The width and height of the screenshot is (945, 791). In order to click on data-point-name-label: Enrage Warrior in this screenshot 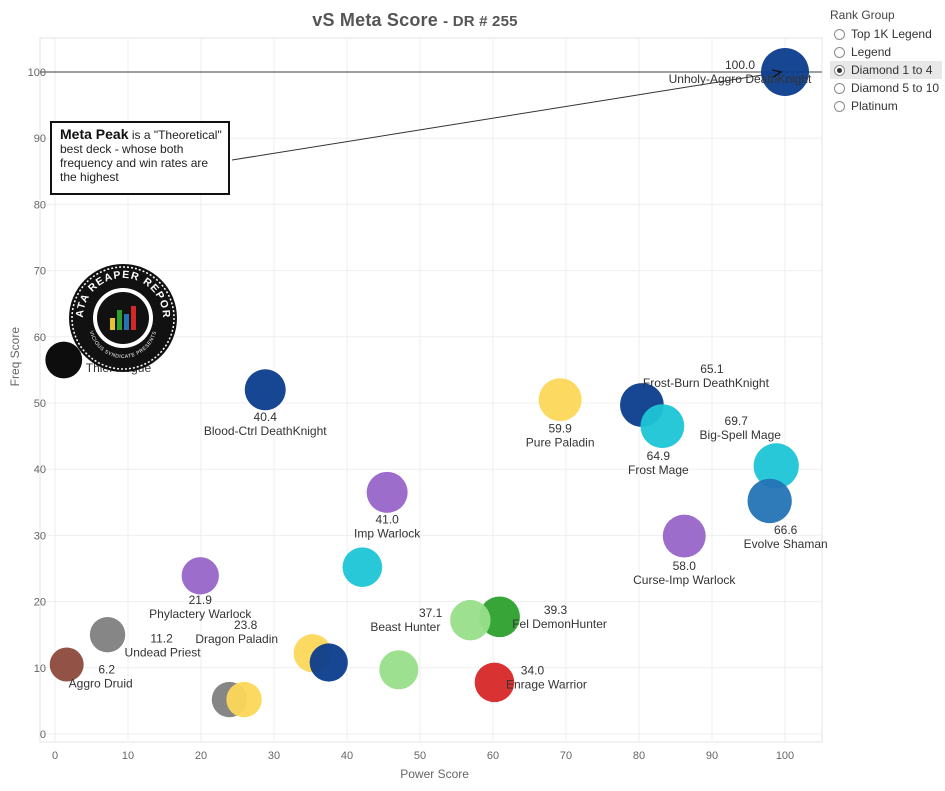, I will do `click(546, 684)`.